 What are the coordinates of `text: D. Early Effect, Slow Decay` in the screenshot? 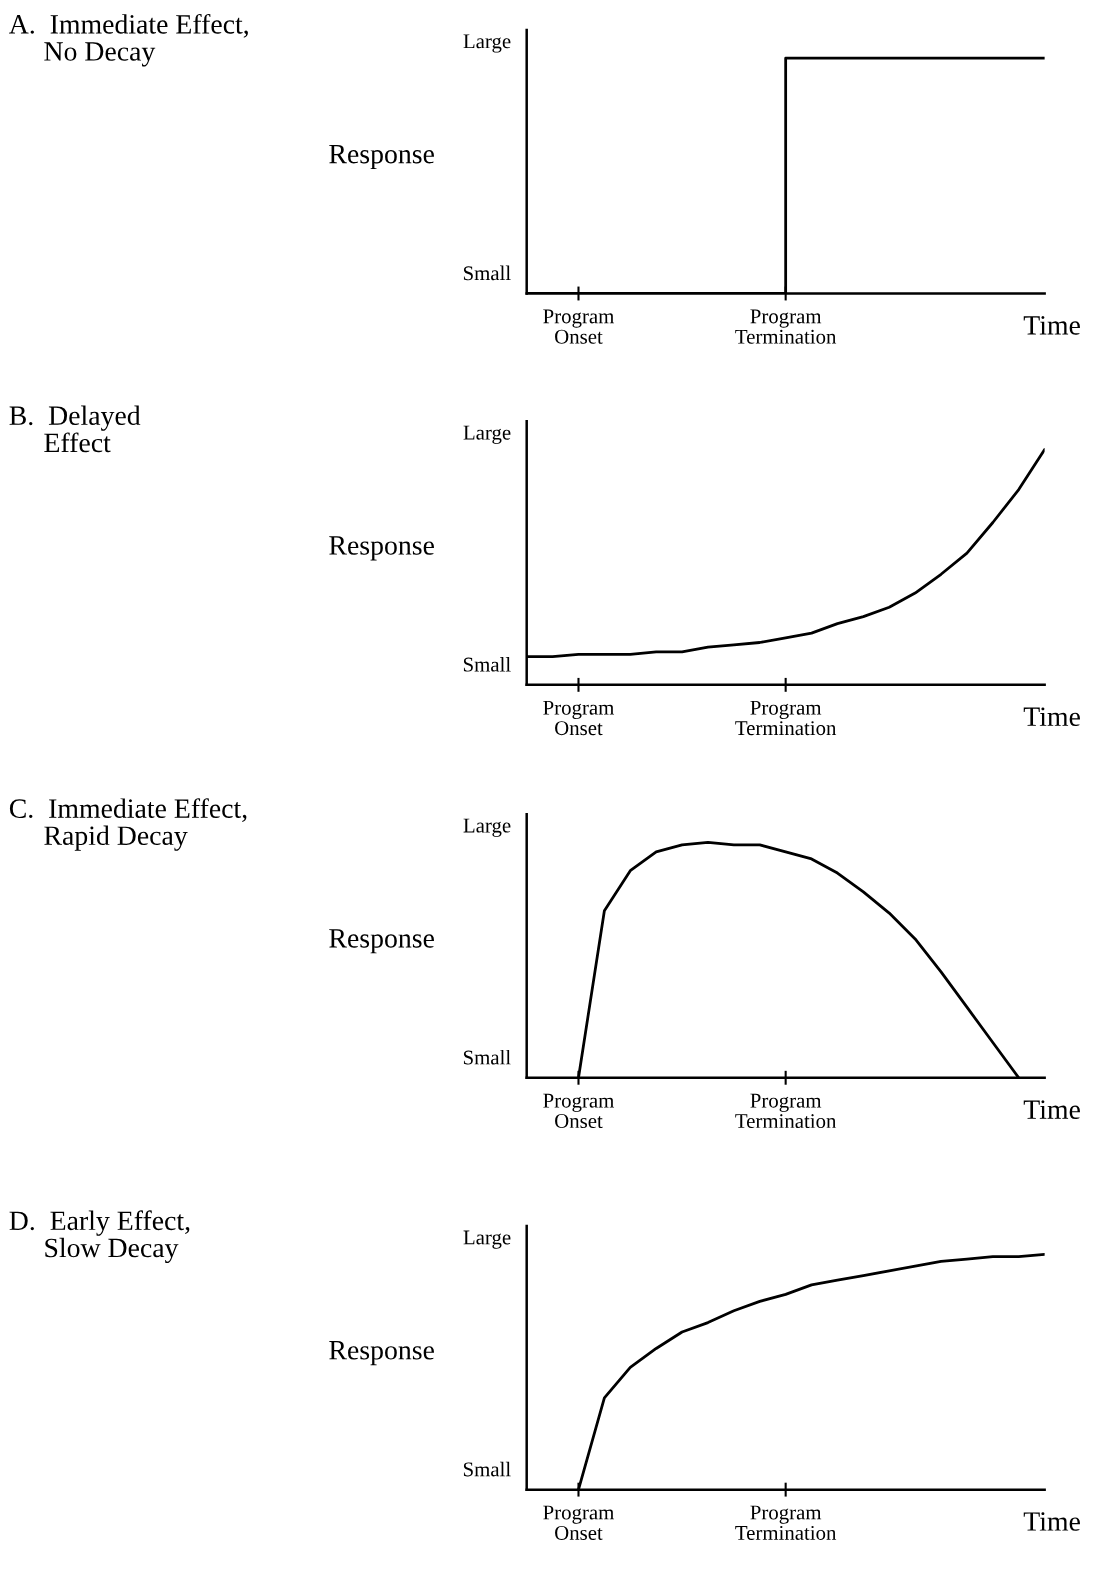 It's located at (99, 1237).